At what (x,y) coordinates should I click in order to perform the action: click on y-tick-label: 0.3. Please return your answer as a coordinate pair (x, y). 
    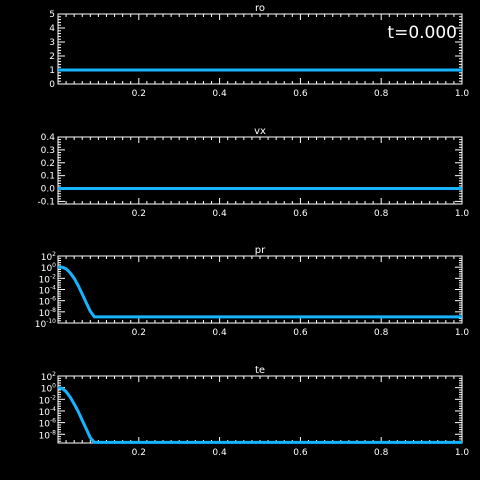
    Looking at the image, I should click on (48, 151).